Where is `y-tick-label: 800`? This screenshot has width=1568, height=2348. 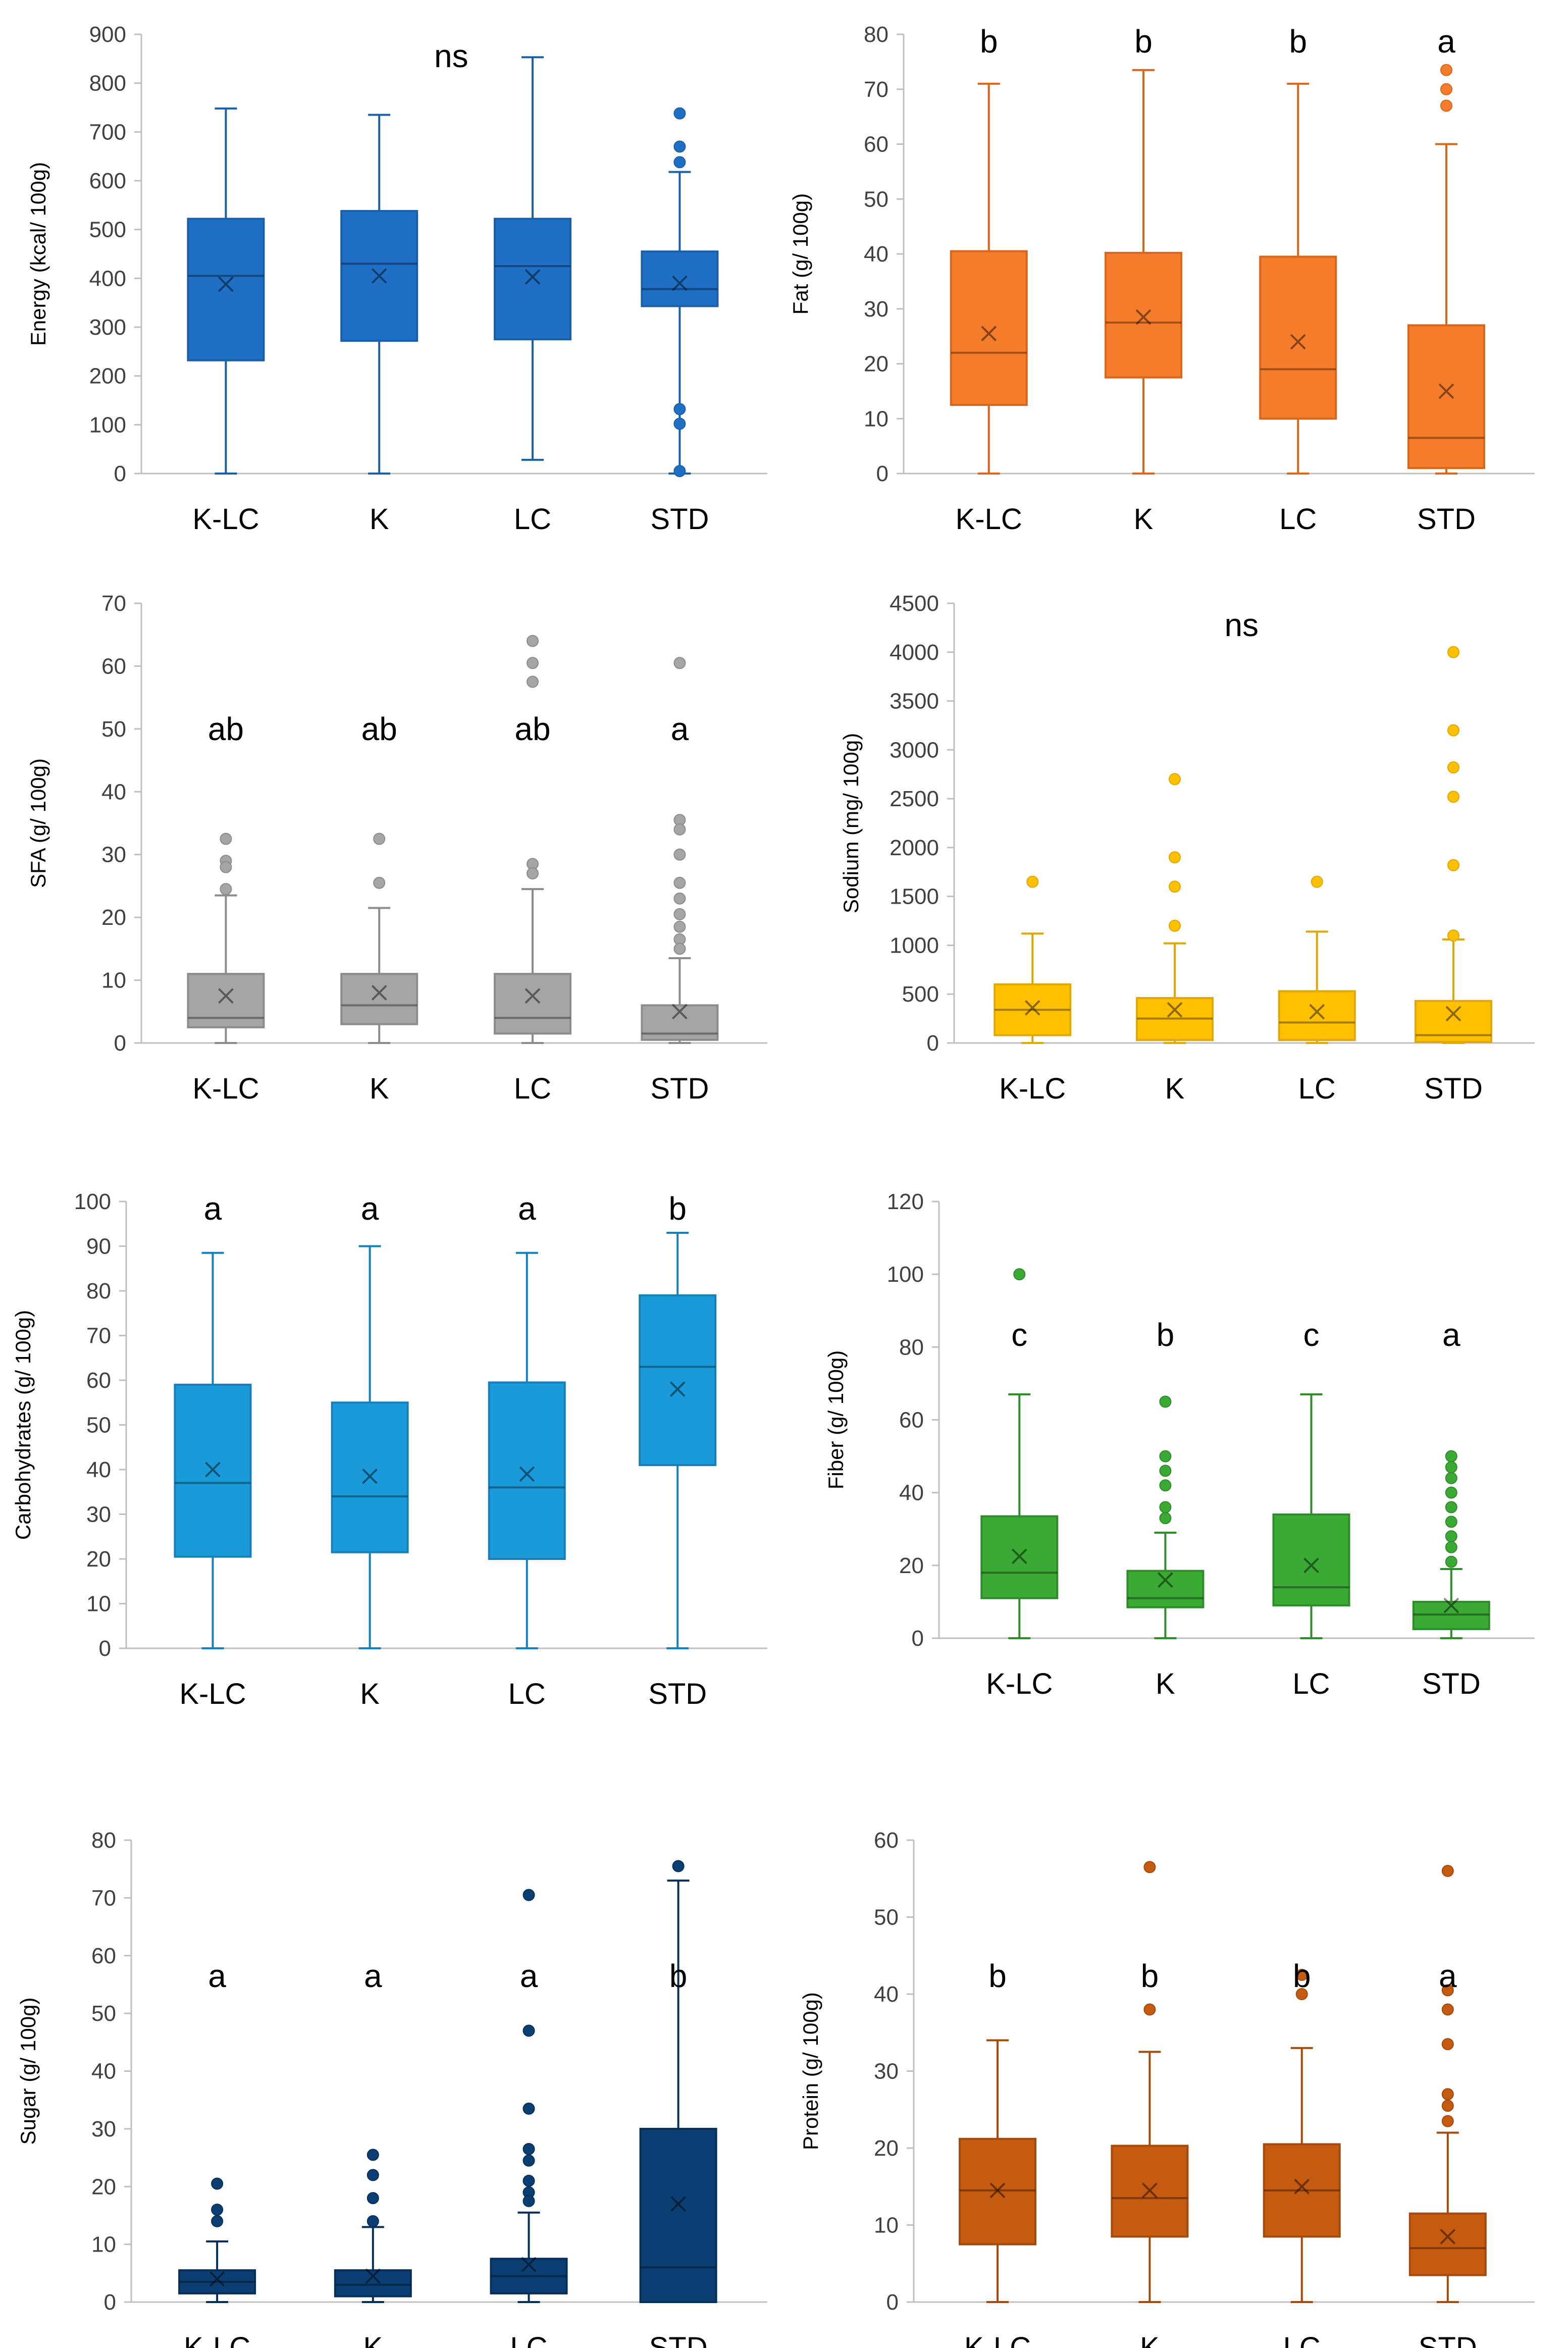 y-tick-label: 800 is located at coordinates (107, 83).